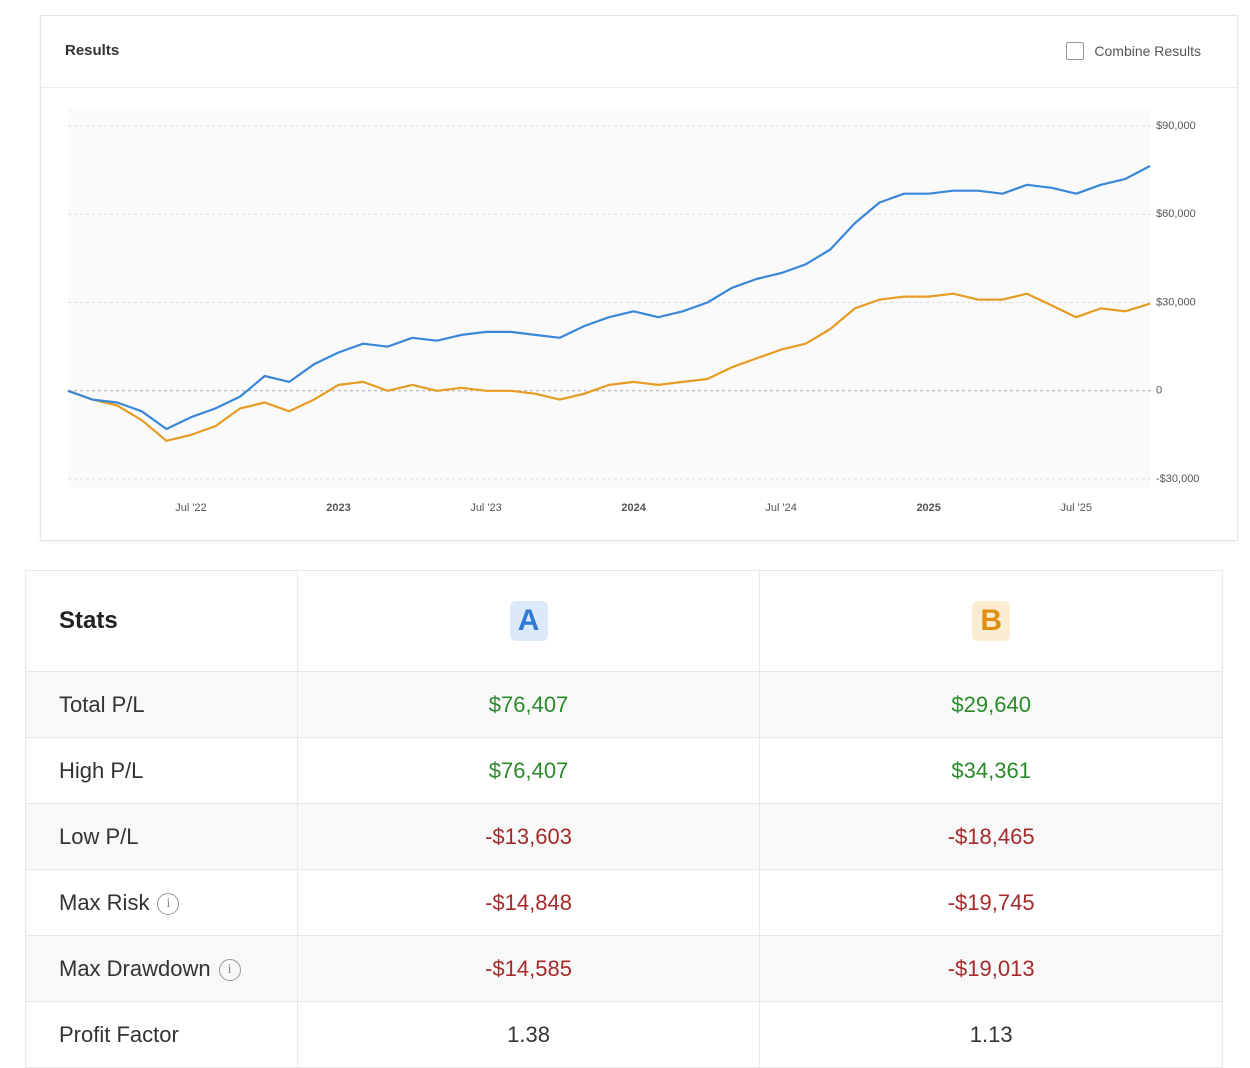 Image resolution: width=1250 pixels, height=1068 pixels. What do you see at coordinates (485, 508) in the screenshot?
I see `x-tick-label: Jul '23` at bounding box center [485, 508].